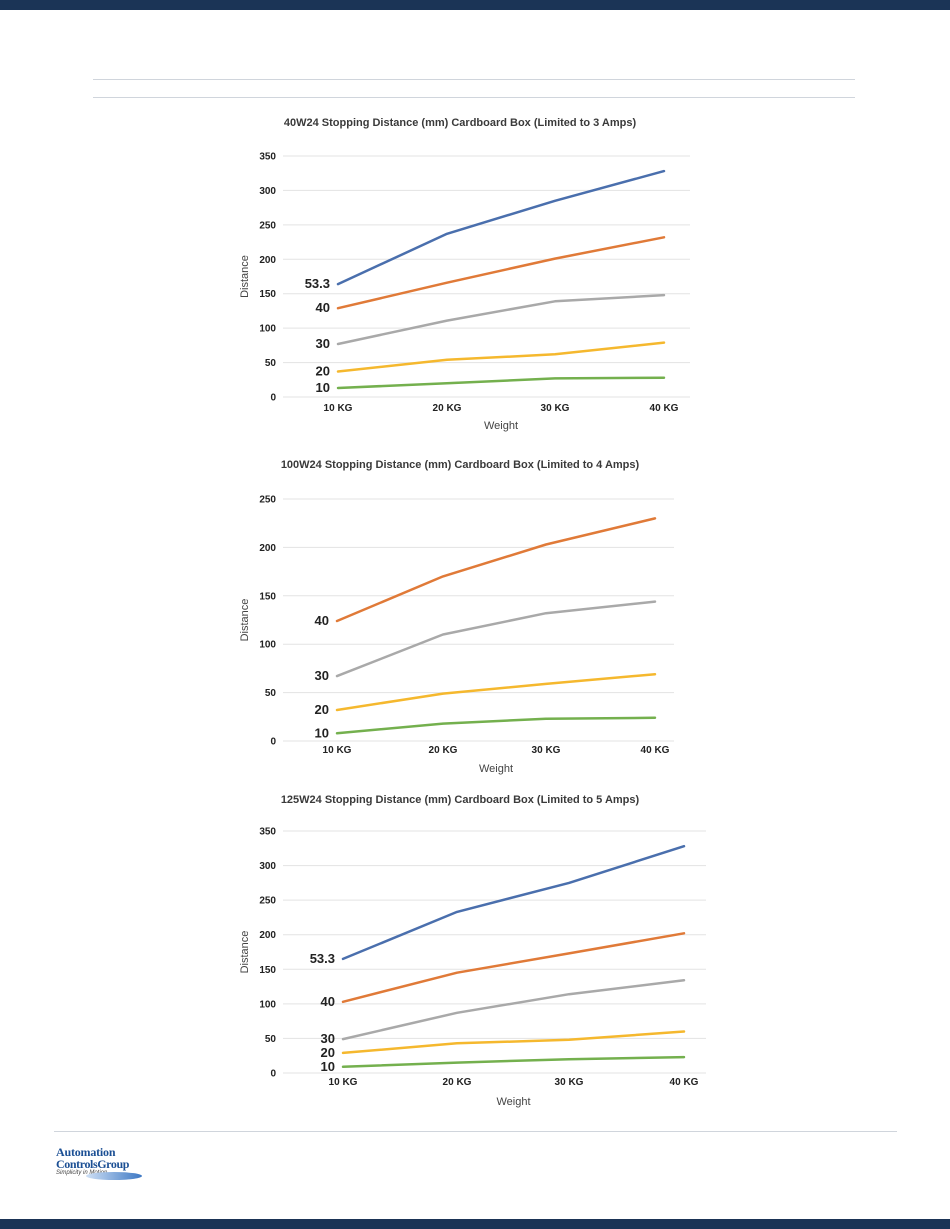 The width and height of the screenshot is (950, 1229). What do you see at coordinates (475, 5) in the screenshot?
I see `top-band` at bounding box center [475, 5].